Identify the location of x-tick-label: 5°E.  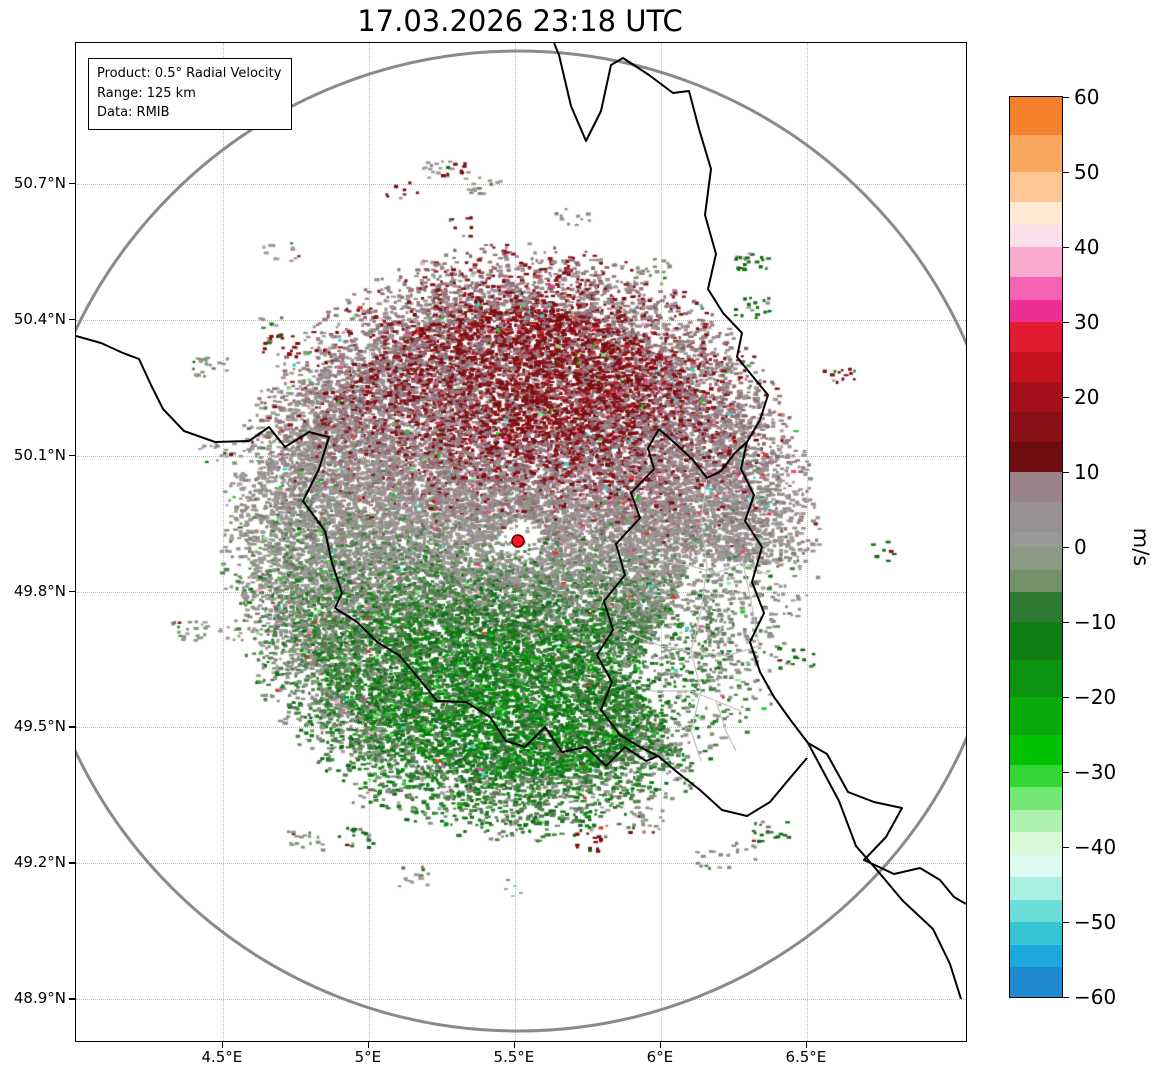
(368, 1057).